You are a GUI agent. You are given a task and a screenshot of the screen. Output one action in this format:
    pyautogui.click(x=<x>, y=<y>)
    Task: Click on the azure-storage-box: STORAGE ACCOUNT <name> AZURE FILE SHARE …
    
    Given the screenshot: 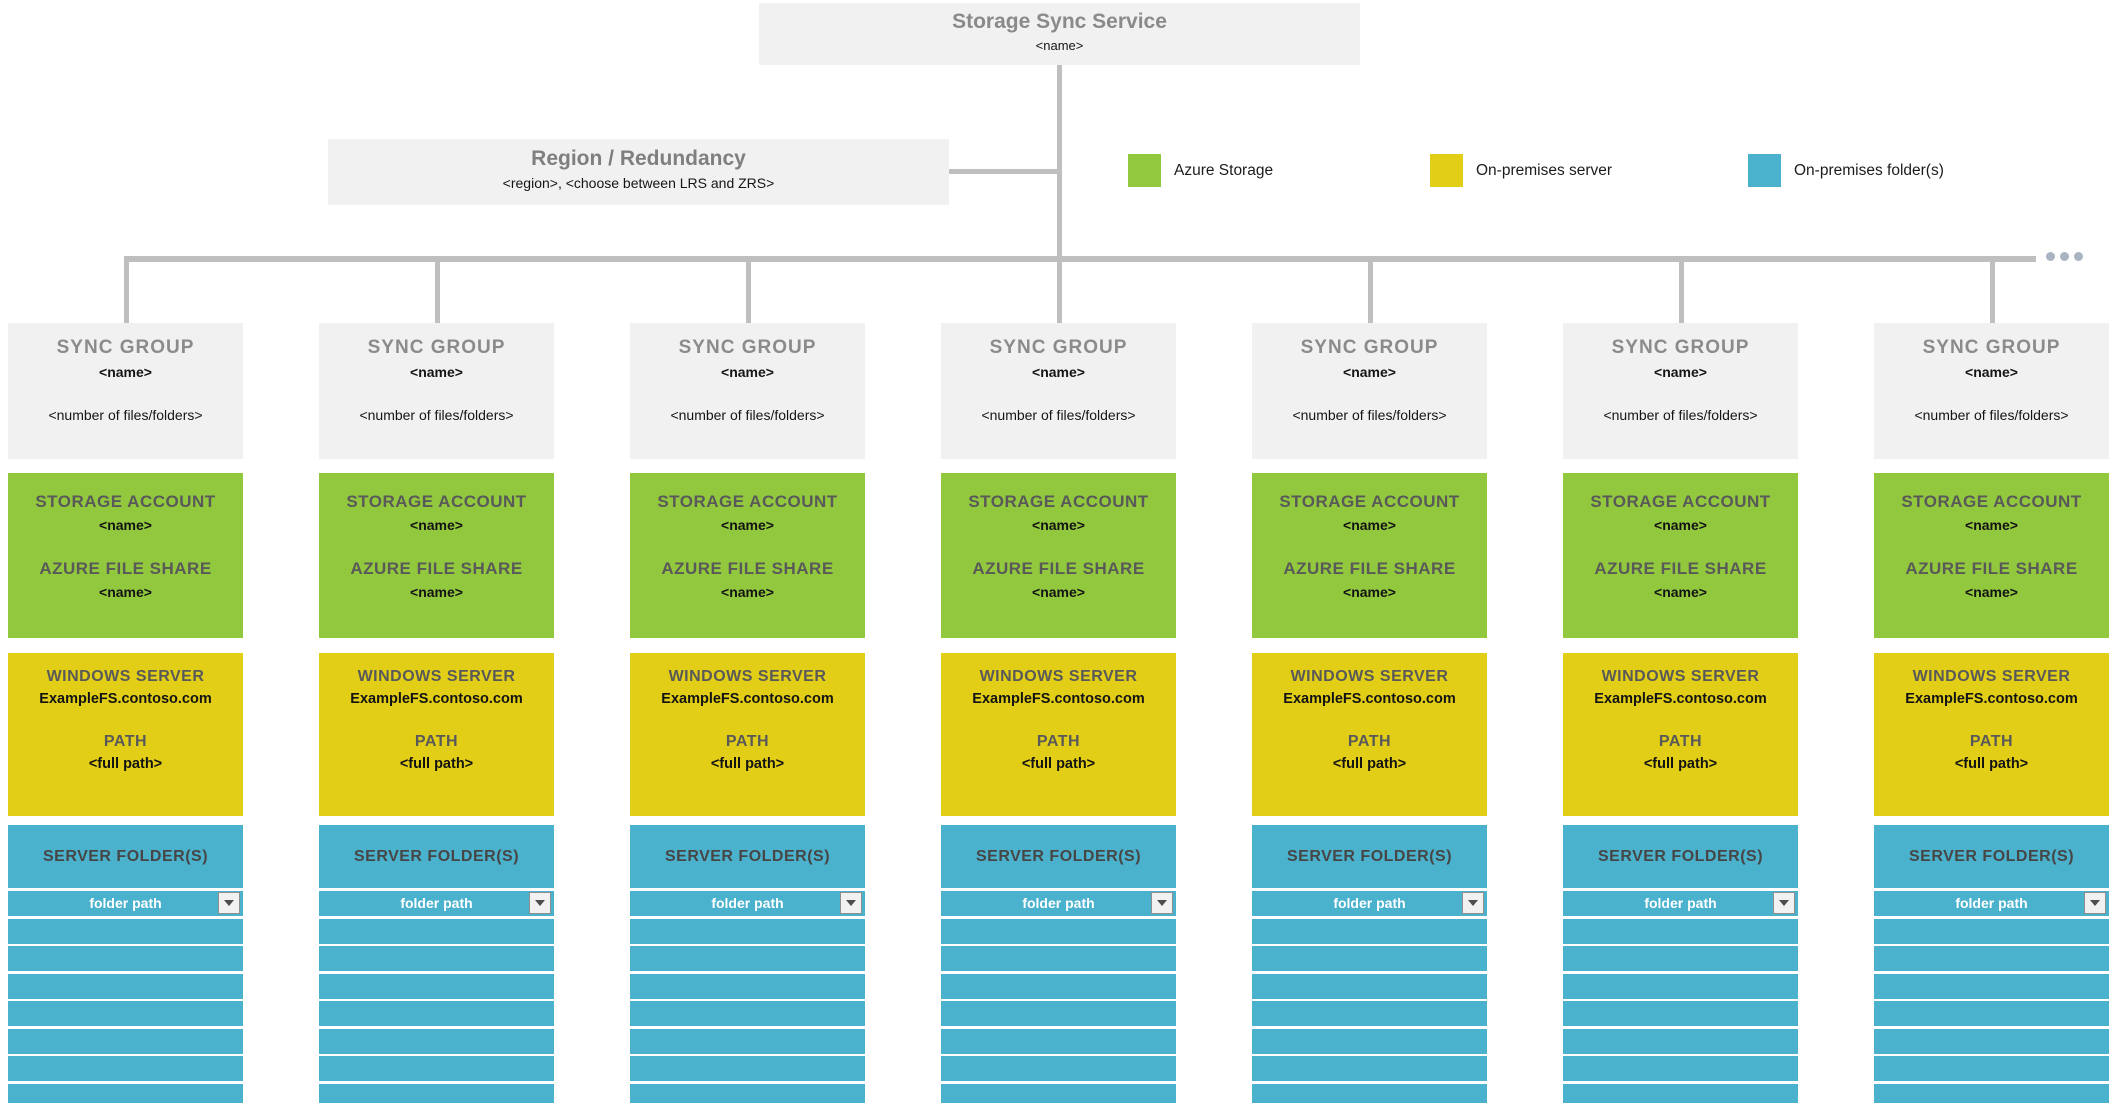 What is the action you would take?
    pyautogui.click(x=1991, y=555)
    